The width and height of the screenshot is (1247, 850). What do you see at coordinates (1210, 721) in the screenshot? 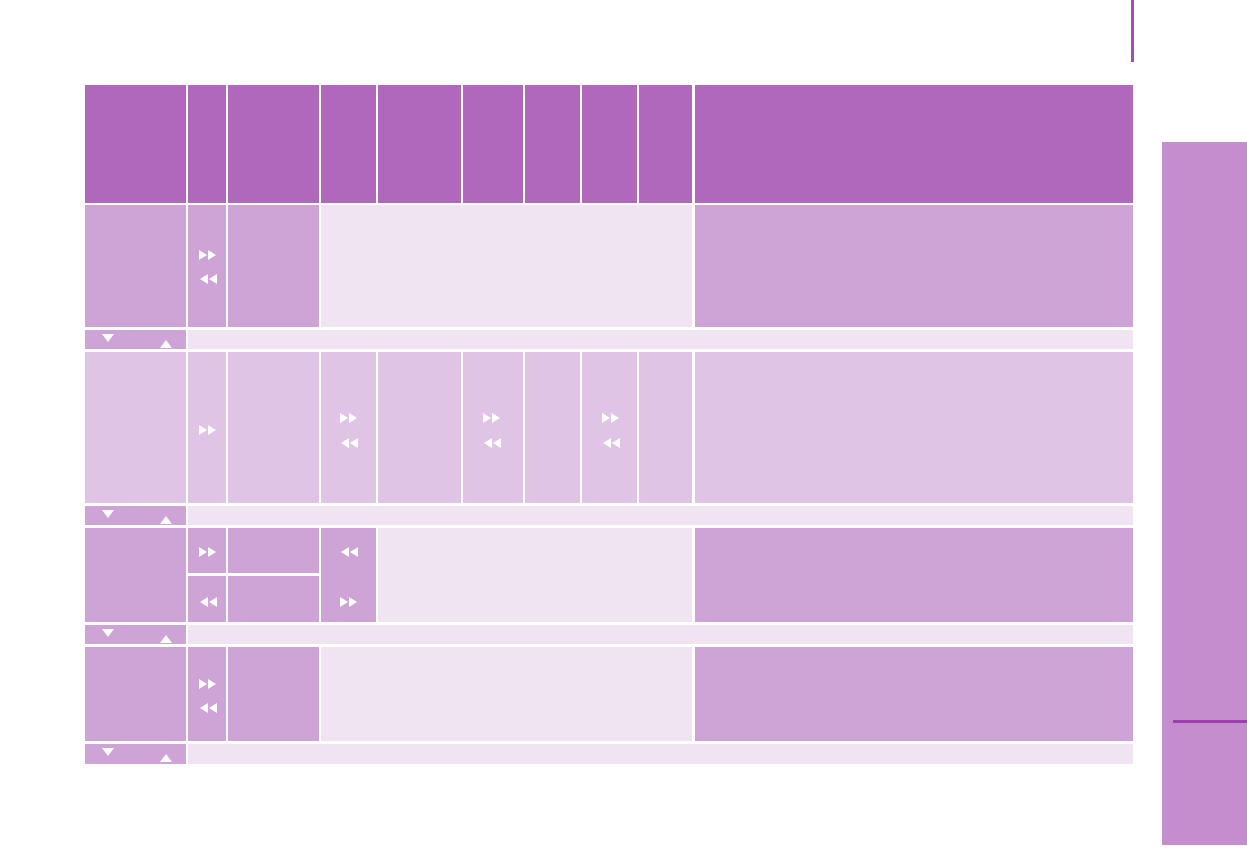
I see `side-tab-line` at bounding box center [1210, 721].